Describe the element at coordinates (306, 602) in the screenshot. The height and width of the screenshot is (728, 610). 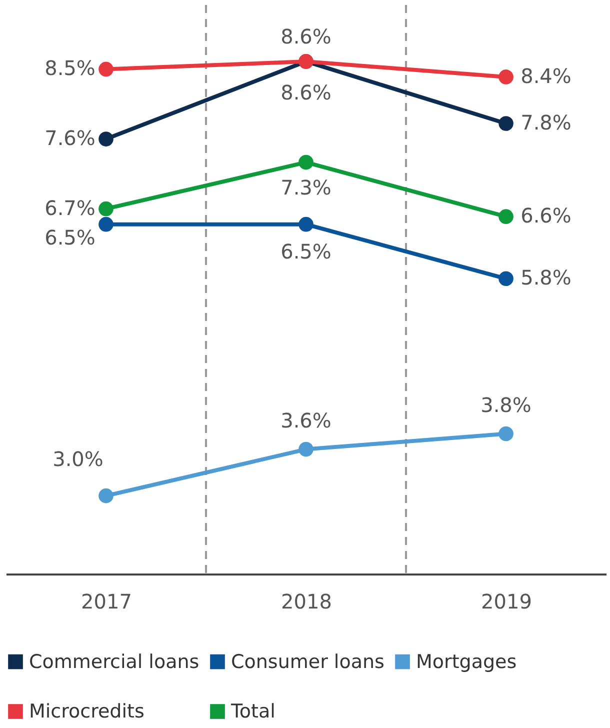
I see `x-tick-label: 2018` at that location.